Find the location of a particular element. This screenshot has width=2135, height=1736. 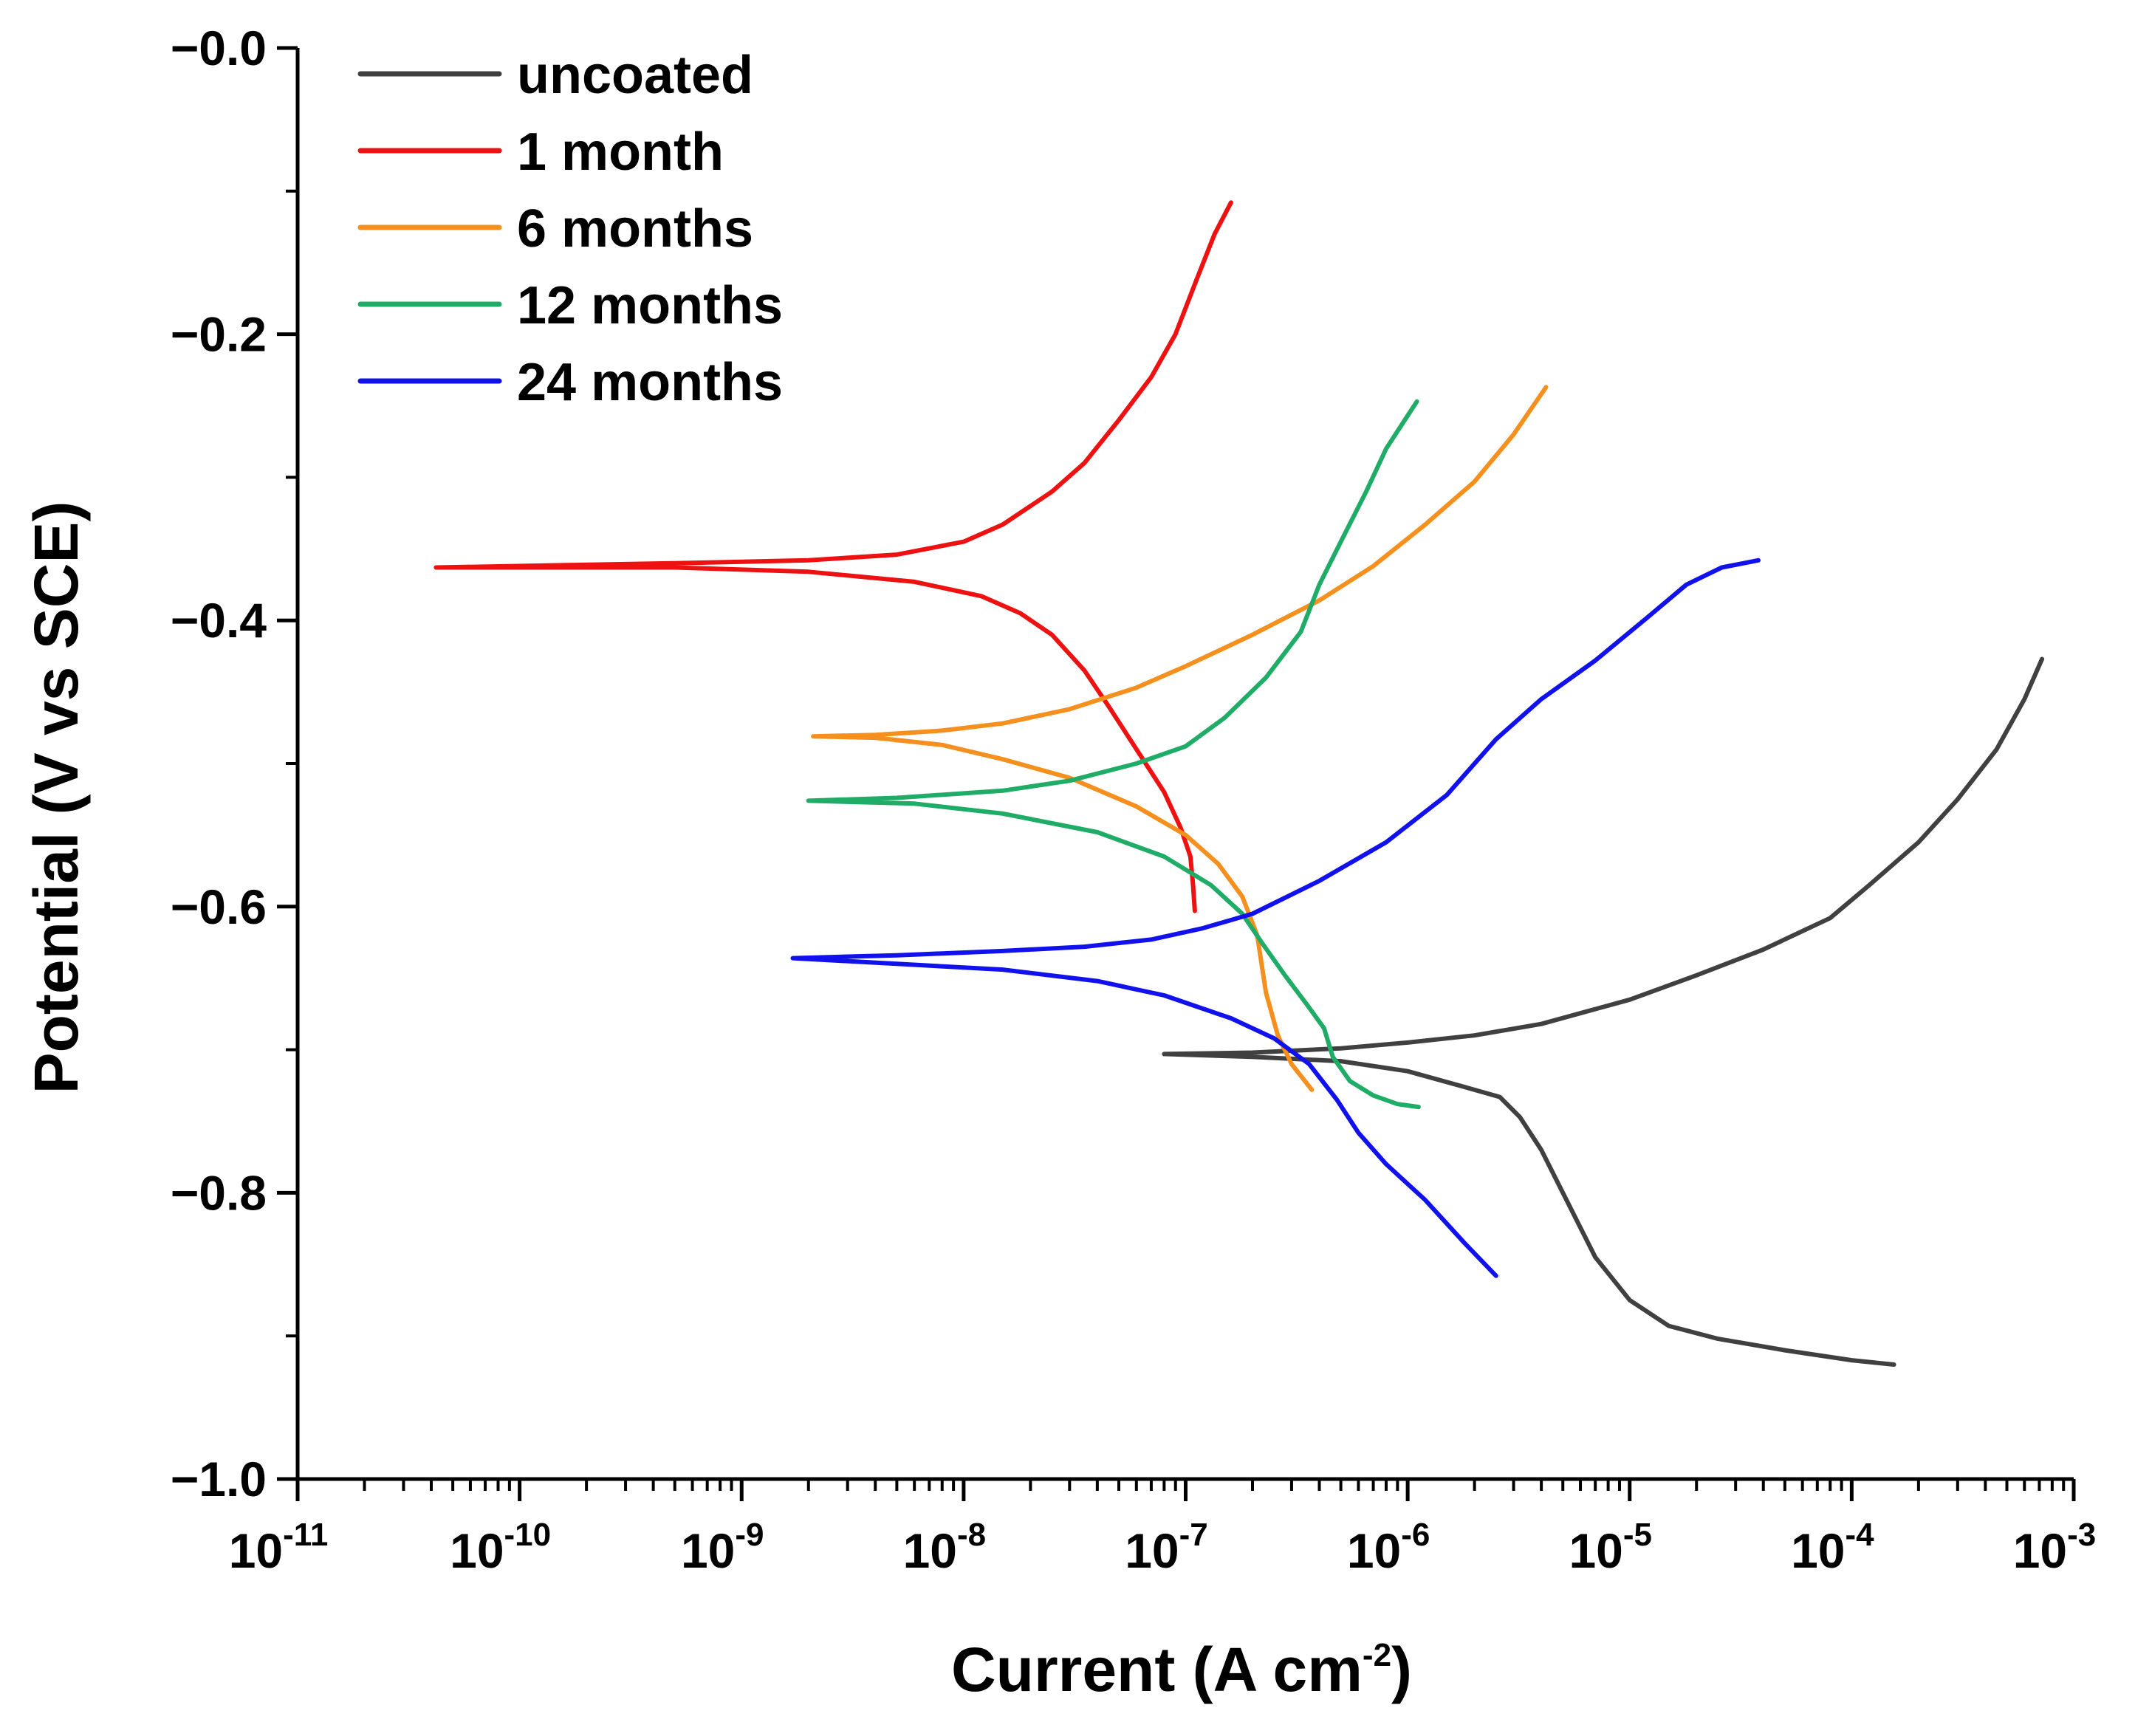

x-tick-exp: -5 is located at coordinates (1638, 1535).